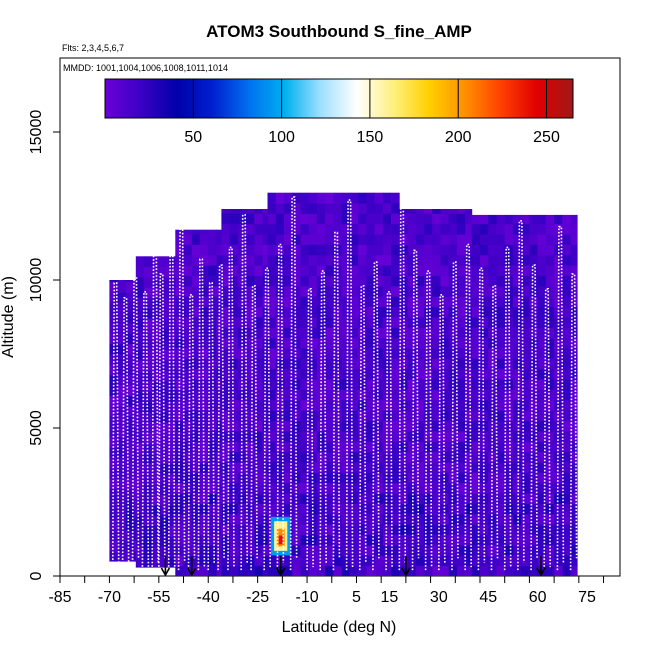  Describe the element at coordinates (158, 597) in the screenshot. I see `x-tick-label: -55` at that location.